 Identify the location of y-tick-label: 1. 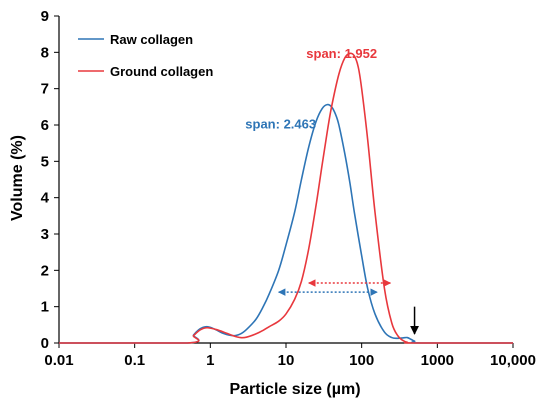
(45, 307).